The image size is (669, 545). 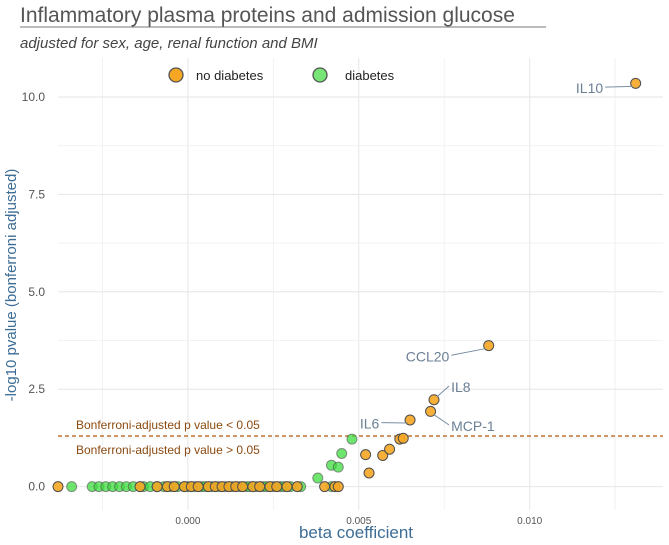 I want to click on threshold-label-below: Bonferroni-adjusted p value > 0.05, so click(x=168, y=450).